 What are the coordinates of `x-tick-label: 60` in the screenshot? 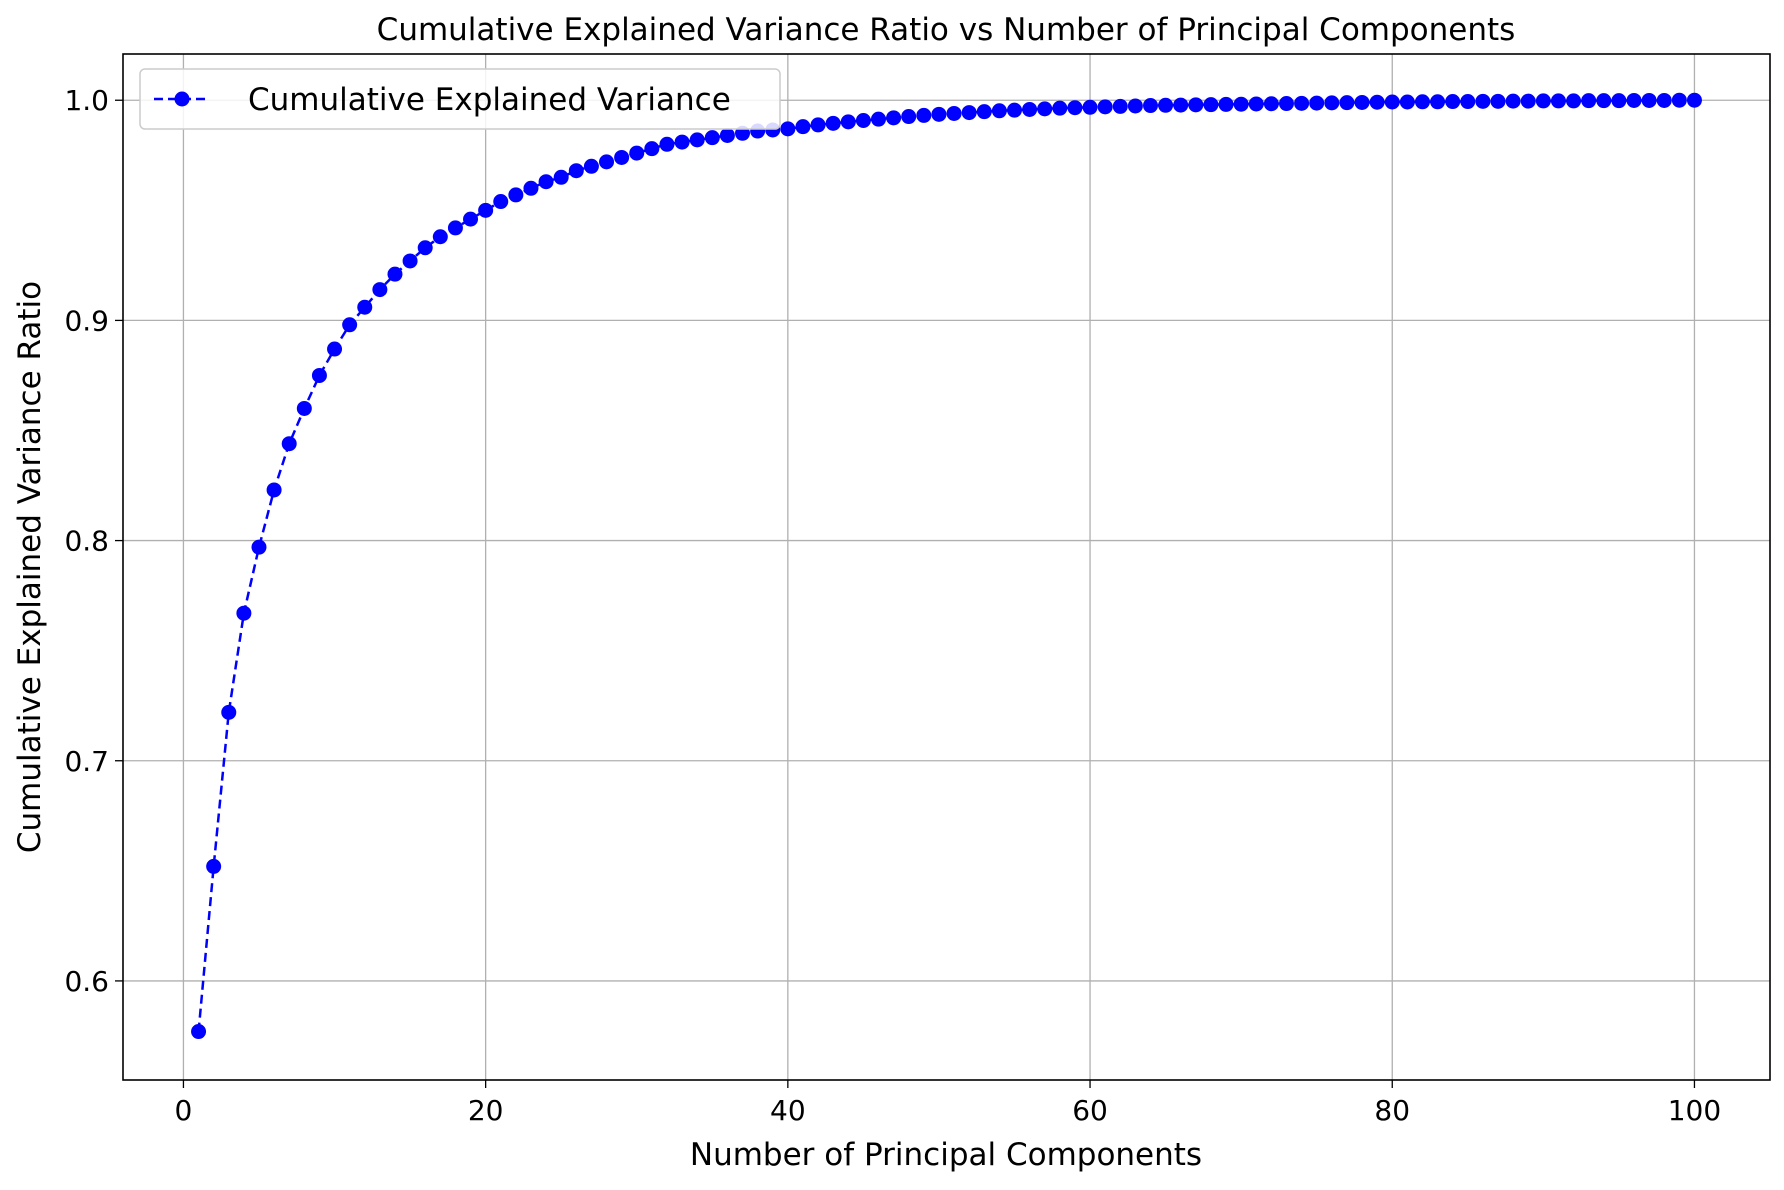 It's located at (1090, 1110).